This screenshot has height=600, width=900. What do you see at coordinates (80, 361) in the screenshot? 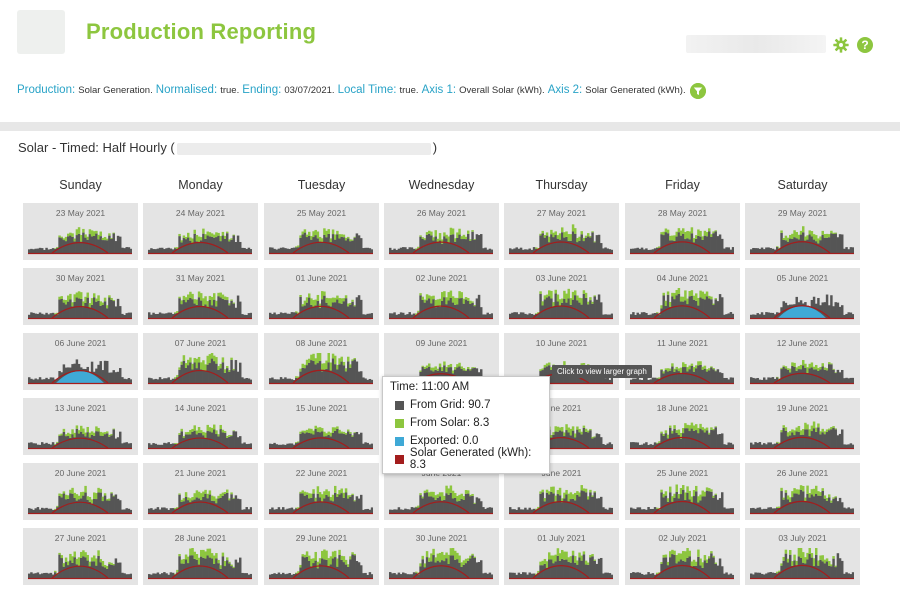
I see `day-cell: 06 June 2021` at bounding box center [80, 361].